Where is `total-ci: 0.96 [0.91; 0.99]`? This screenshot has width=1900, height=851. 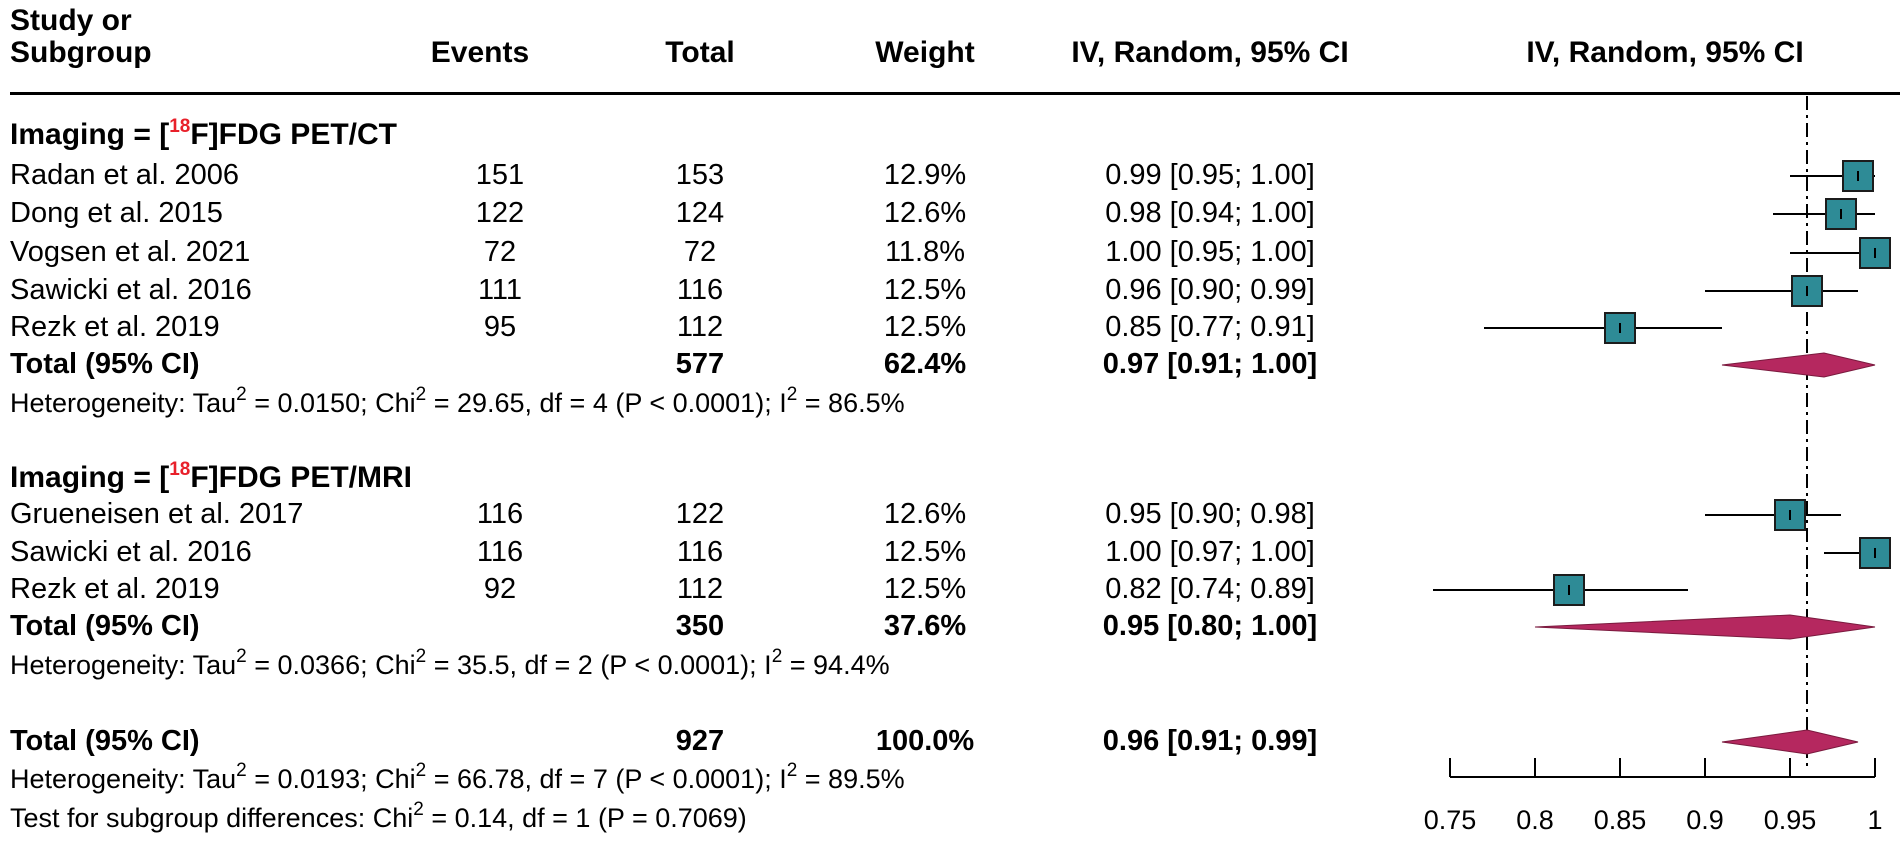 total-ci: 0.96 [0.91; 0.99] is located at coordinates (1210, 741).